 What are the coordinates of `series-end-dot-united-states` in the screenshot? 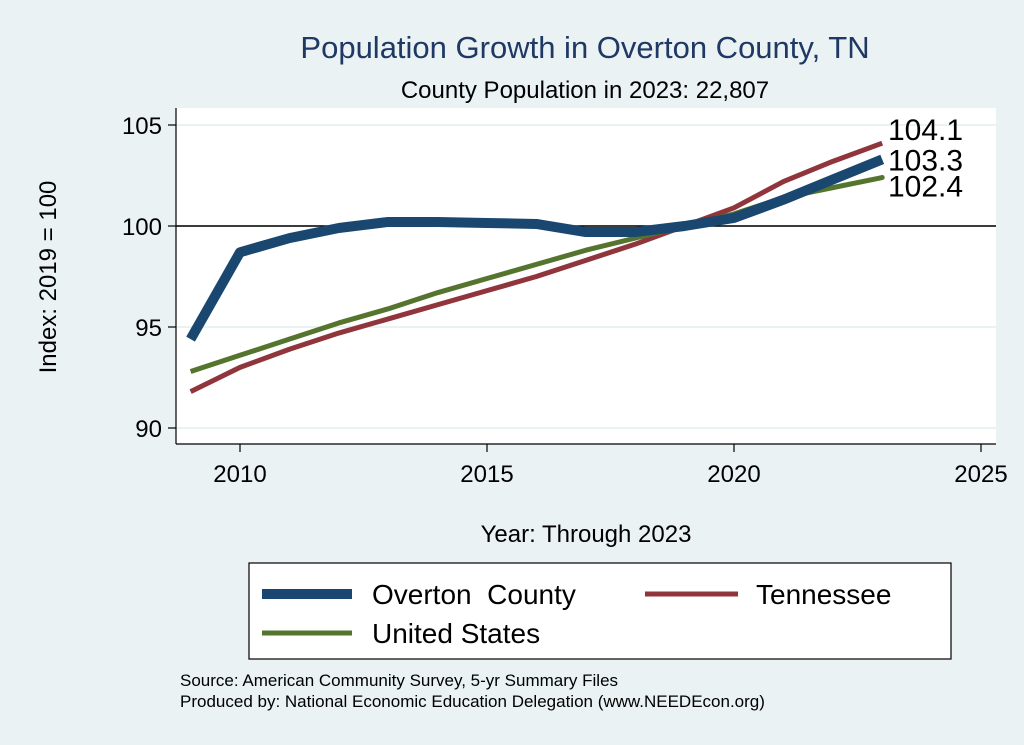 It's located at (882, 178).